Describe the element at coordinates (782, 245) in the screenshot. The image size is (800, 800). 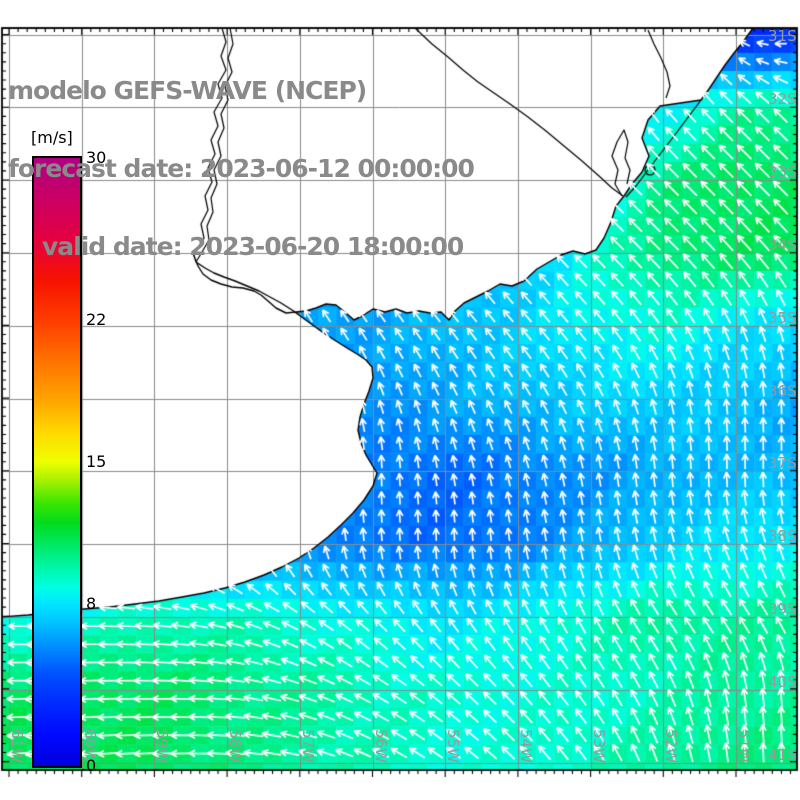
I see `lat-label: 34S` at that location.